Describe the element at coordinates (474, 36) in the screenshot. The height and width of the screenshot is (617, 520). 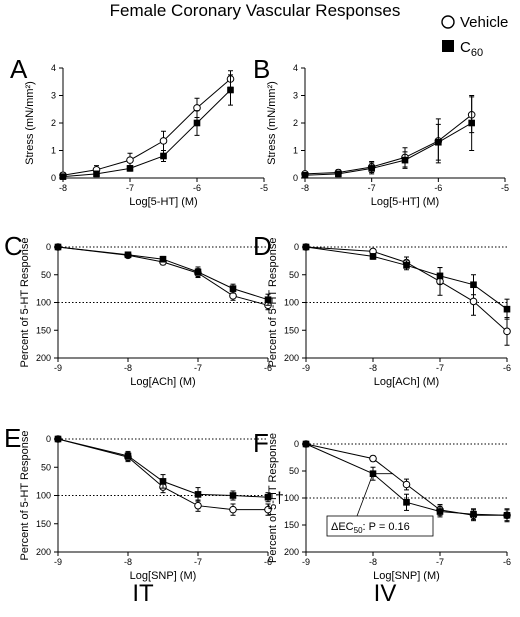
I see `legend: Vehicle C60` at that location.